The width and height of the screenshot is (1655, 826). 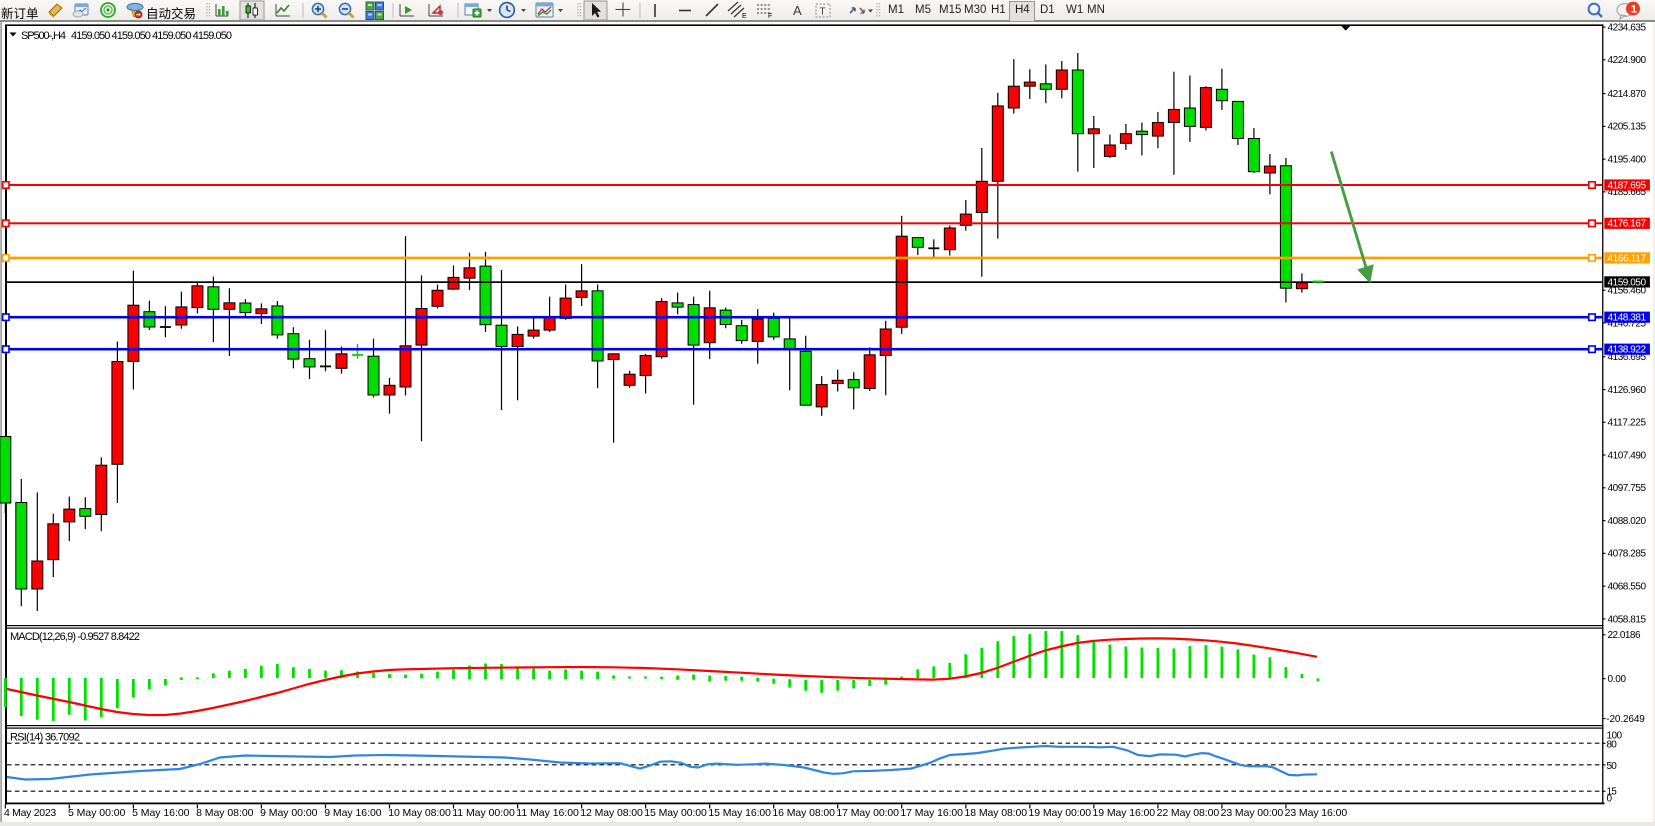 I want to click on svg-text: E, so click(x=744, y=16).